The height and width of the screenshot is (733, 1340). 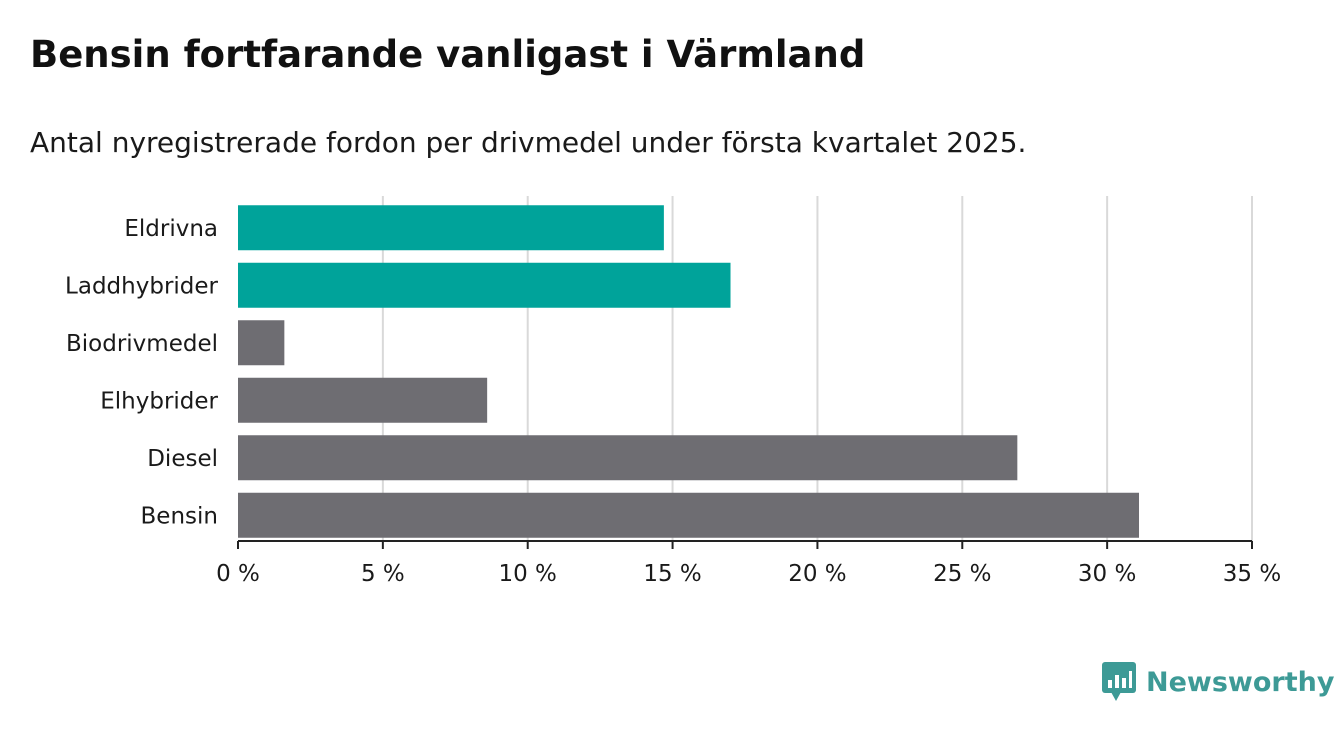 I want to click on x-tick-label: 5 %, so click(x=383, y=574).